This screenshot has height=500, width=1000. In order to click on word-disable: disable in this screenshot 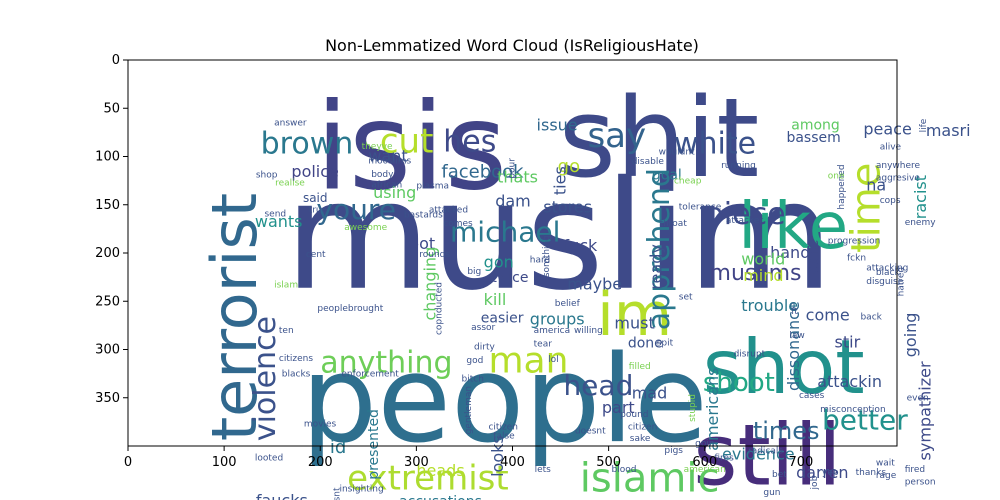, I will do `click(648, 162)`.